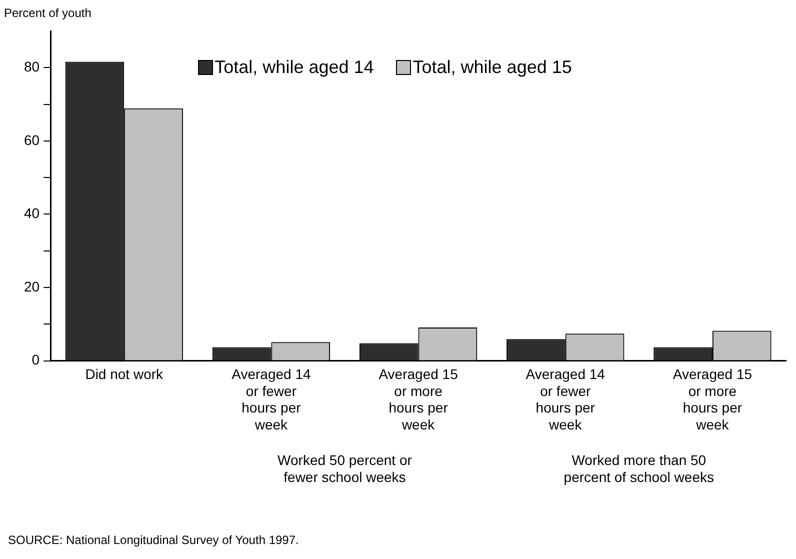  What do you see at coordinates (124, 374) in the screenshot?
I see `x-tick-label: Did not work` at bounding box center [124, 374].